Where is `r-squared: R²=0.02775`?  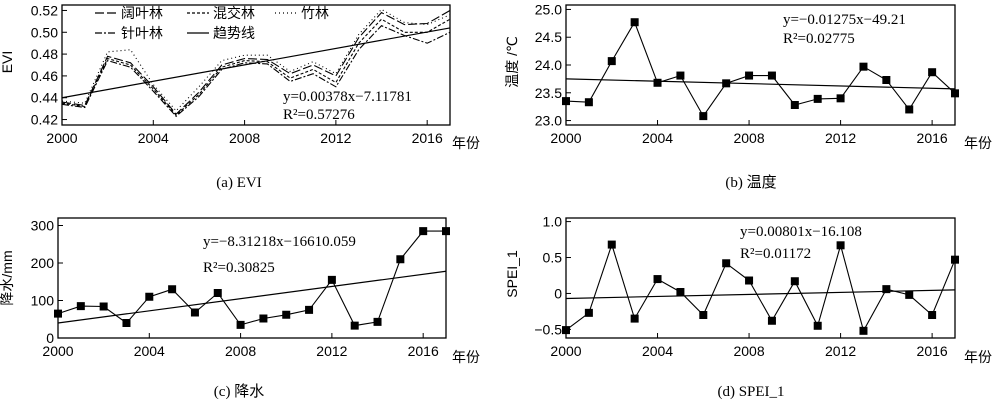 r-squared: R²=0.02775 is located at coordinates (819, 39).